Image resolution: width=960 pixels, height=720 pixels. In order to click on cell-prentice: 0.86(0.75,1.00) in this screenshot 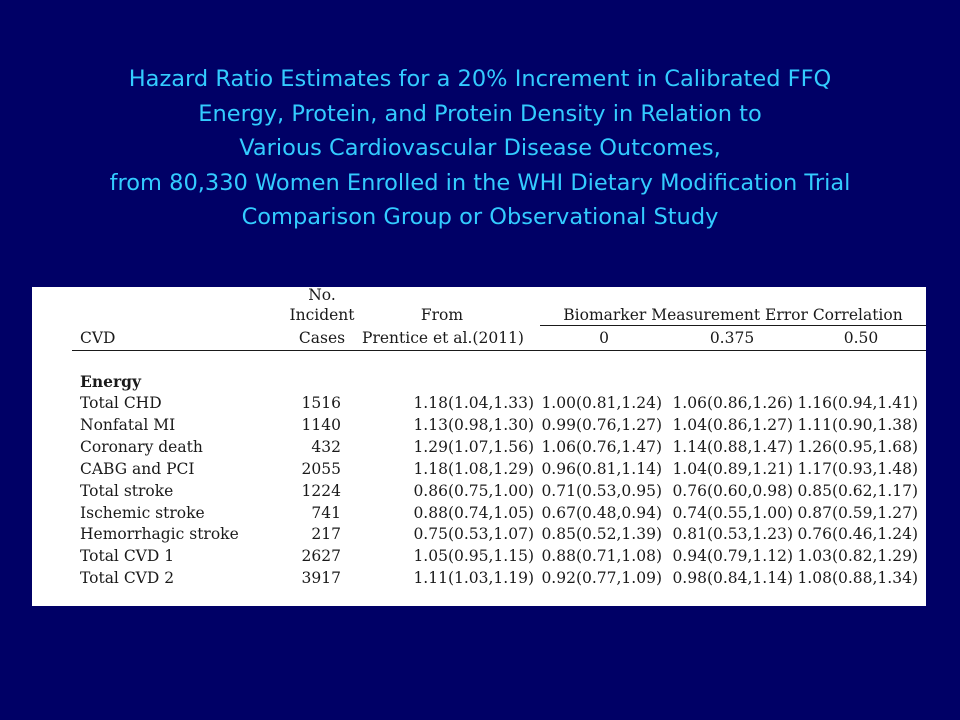, I will do `click(473, 490)`.